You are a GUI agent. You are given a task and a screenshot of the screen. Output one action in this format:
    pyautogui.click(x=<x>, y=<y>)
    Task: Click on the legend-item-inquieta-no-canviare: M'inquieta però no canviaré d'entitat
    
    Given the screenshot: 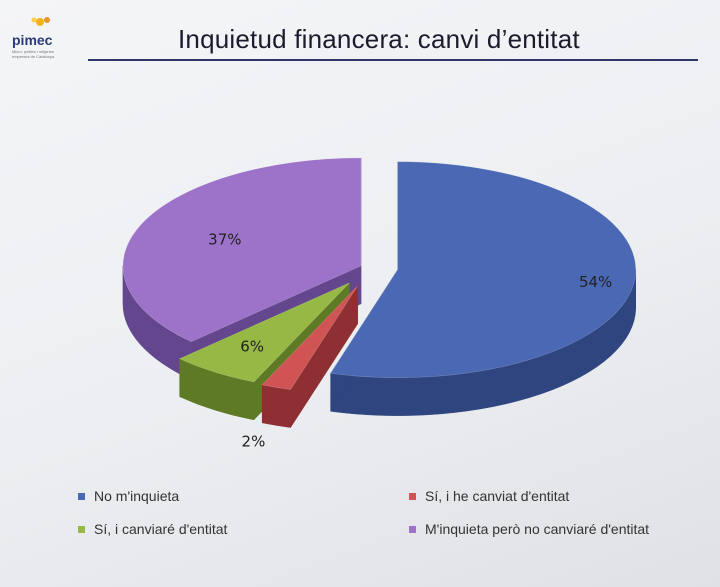 What is the action you would take?
    pyautogui.click(x=529, y=529)
    